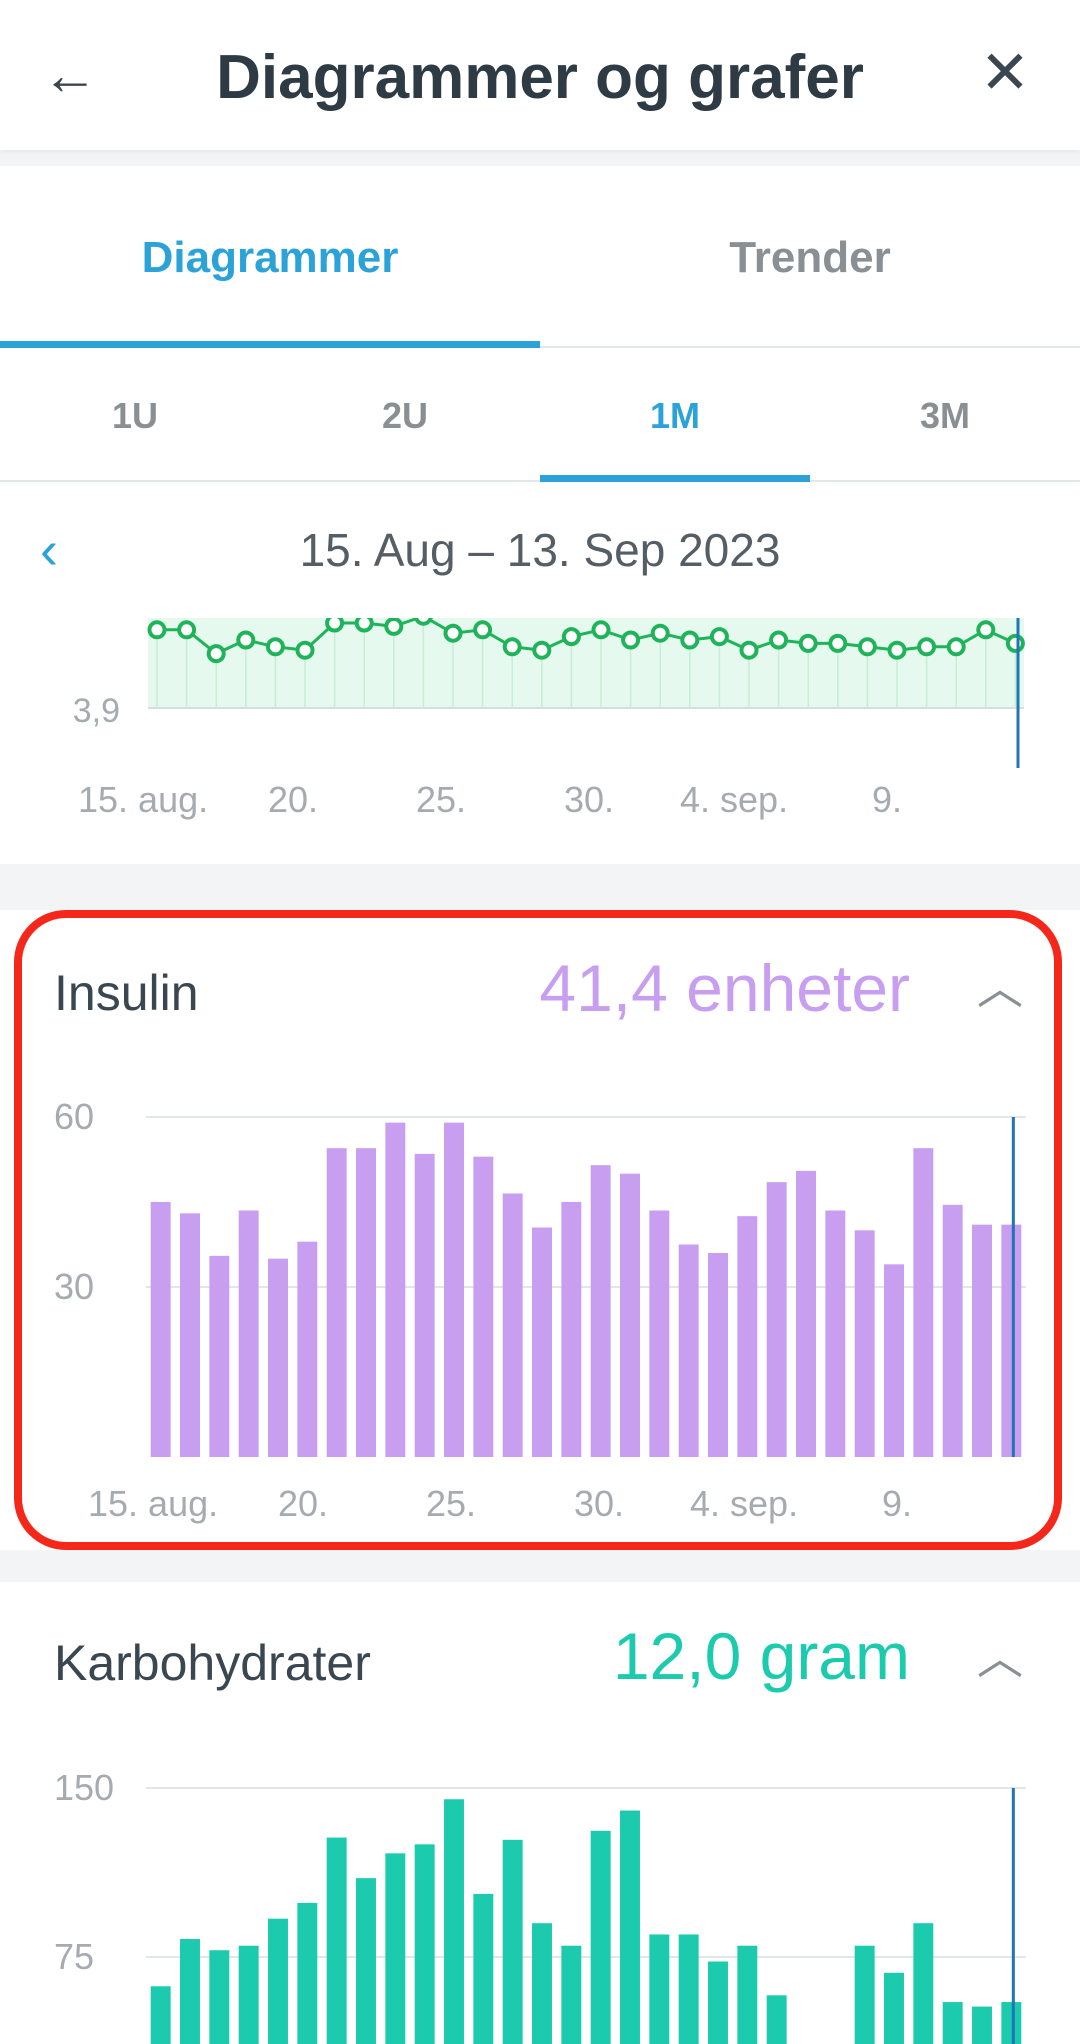 Image resolution: width=1080 pixels, height=2044 pixels. Describe the element at coordinates (126, 993) in the screenshot. I see `insulin-title: Insulin` at that location.